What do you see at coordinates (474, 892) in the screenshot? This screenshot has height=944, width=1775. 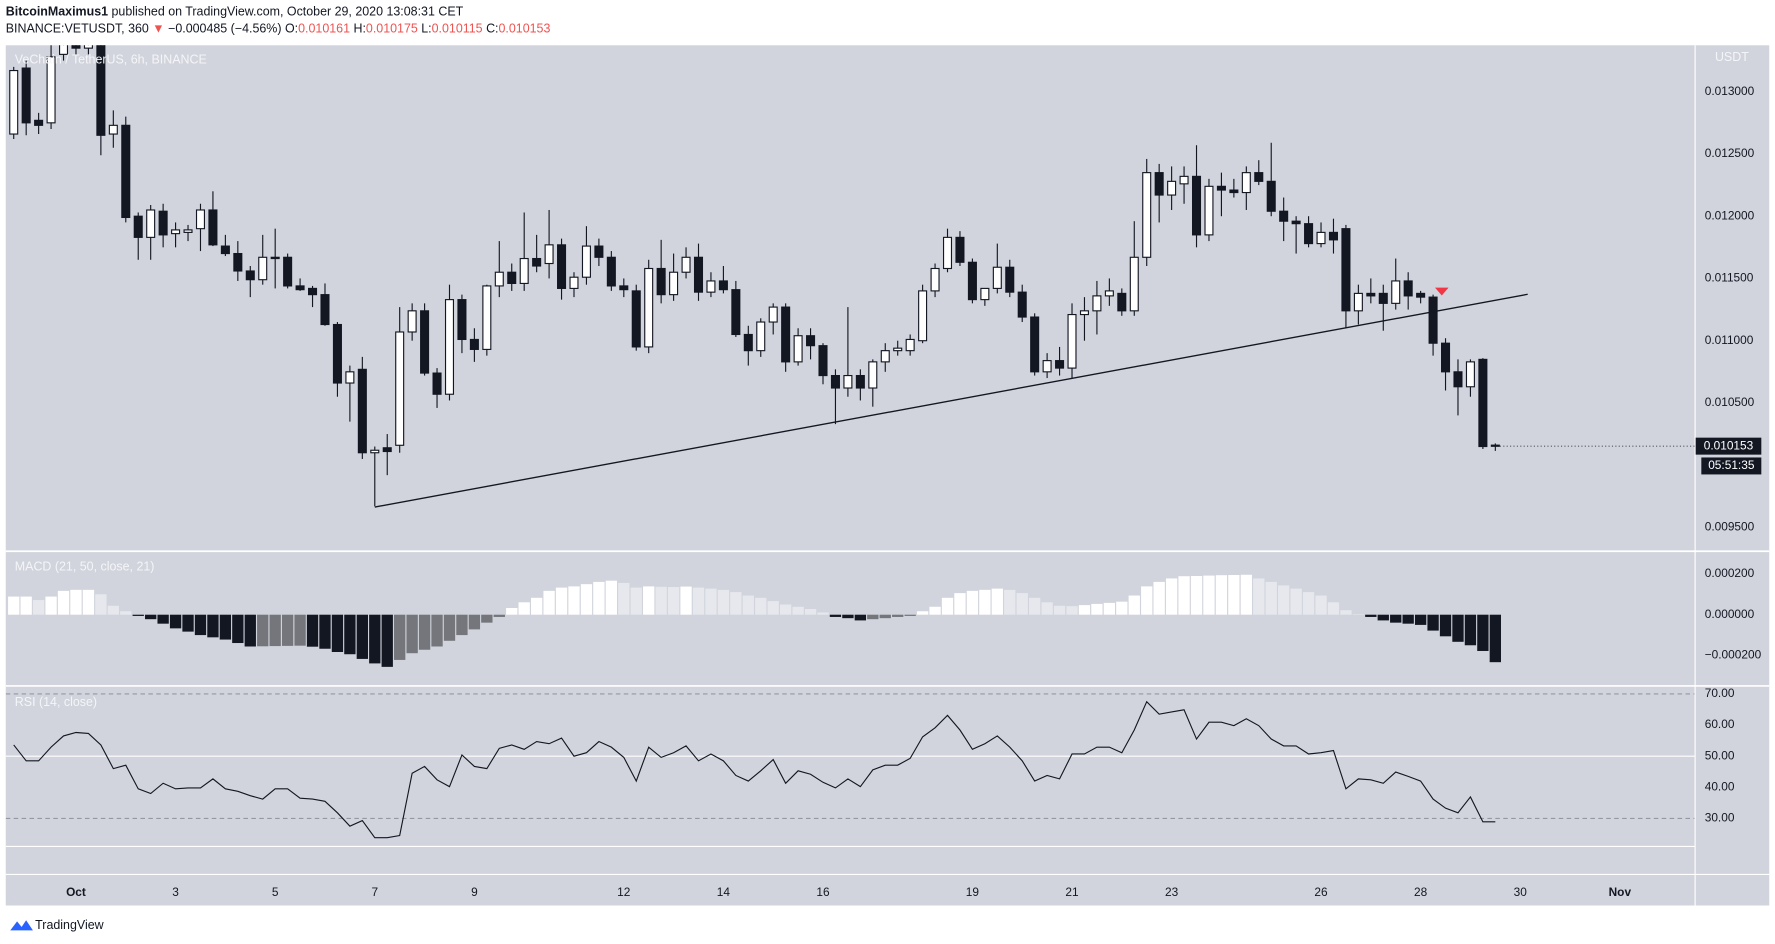 I see `x-tick-label: 9` at bounding box center [474, 892].